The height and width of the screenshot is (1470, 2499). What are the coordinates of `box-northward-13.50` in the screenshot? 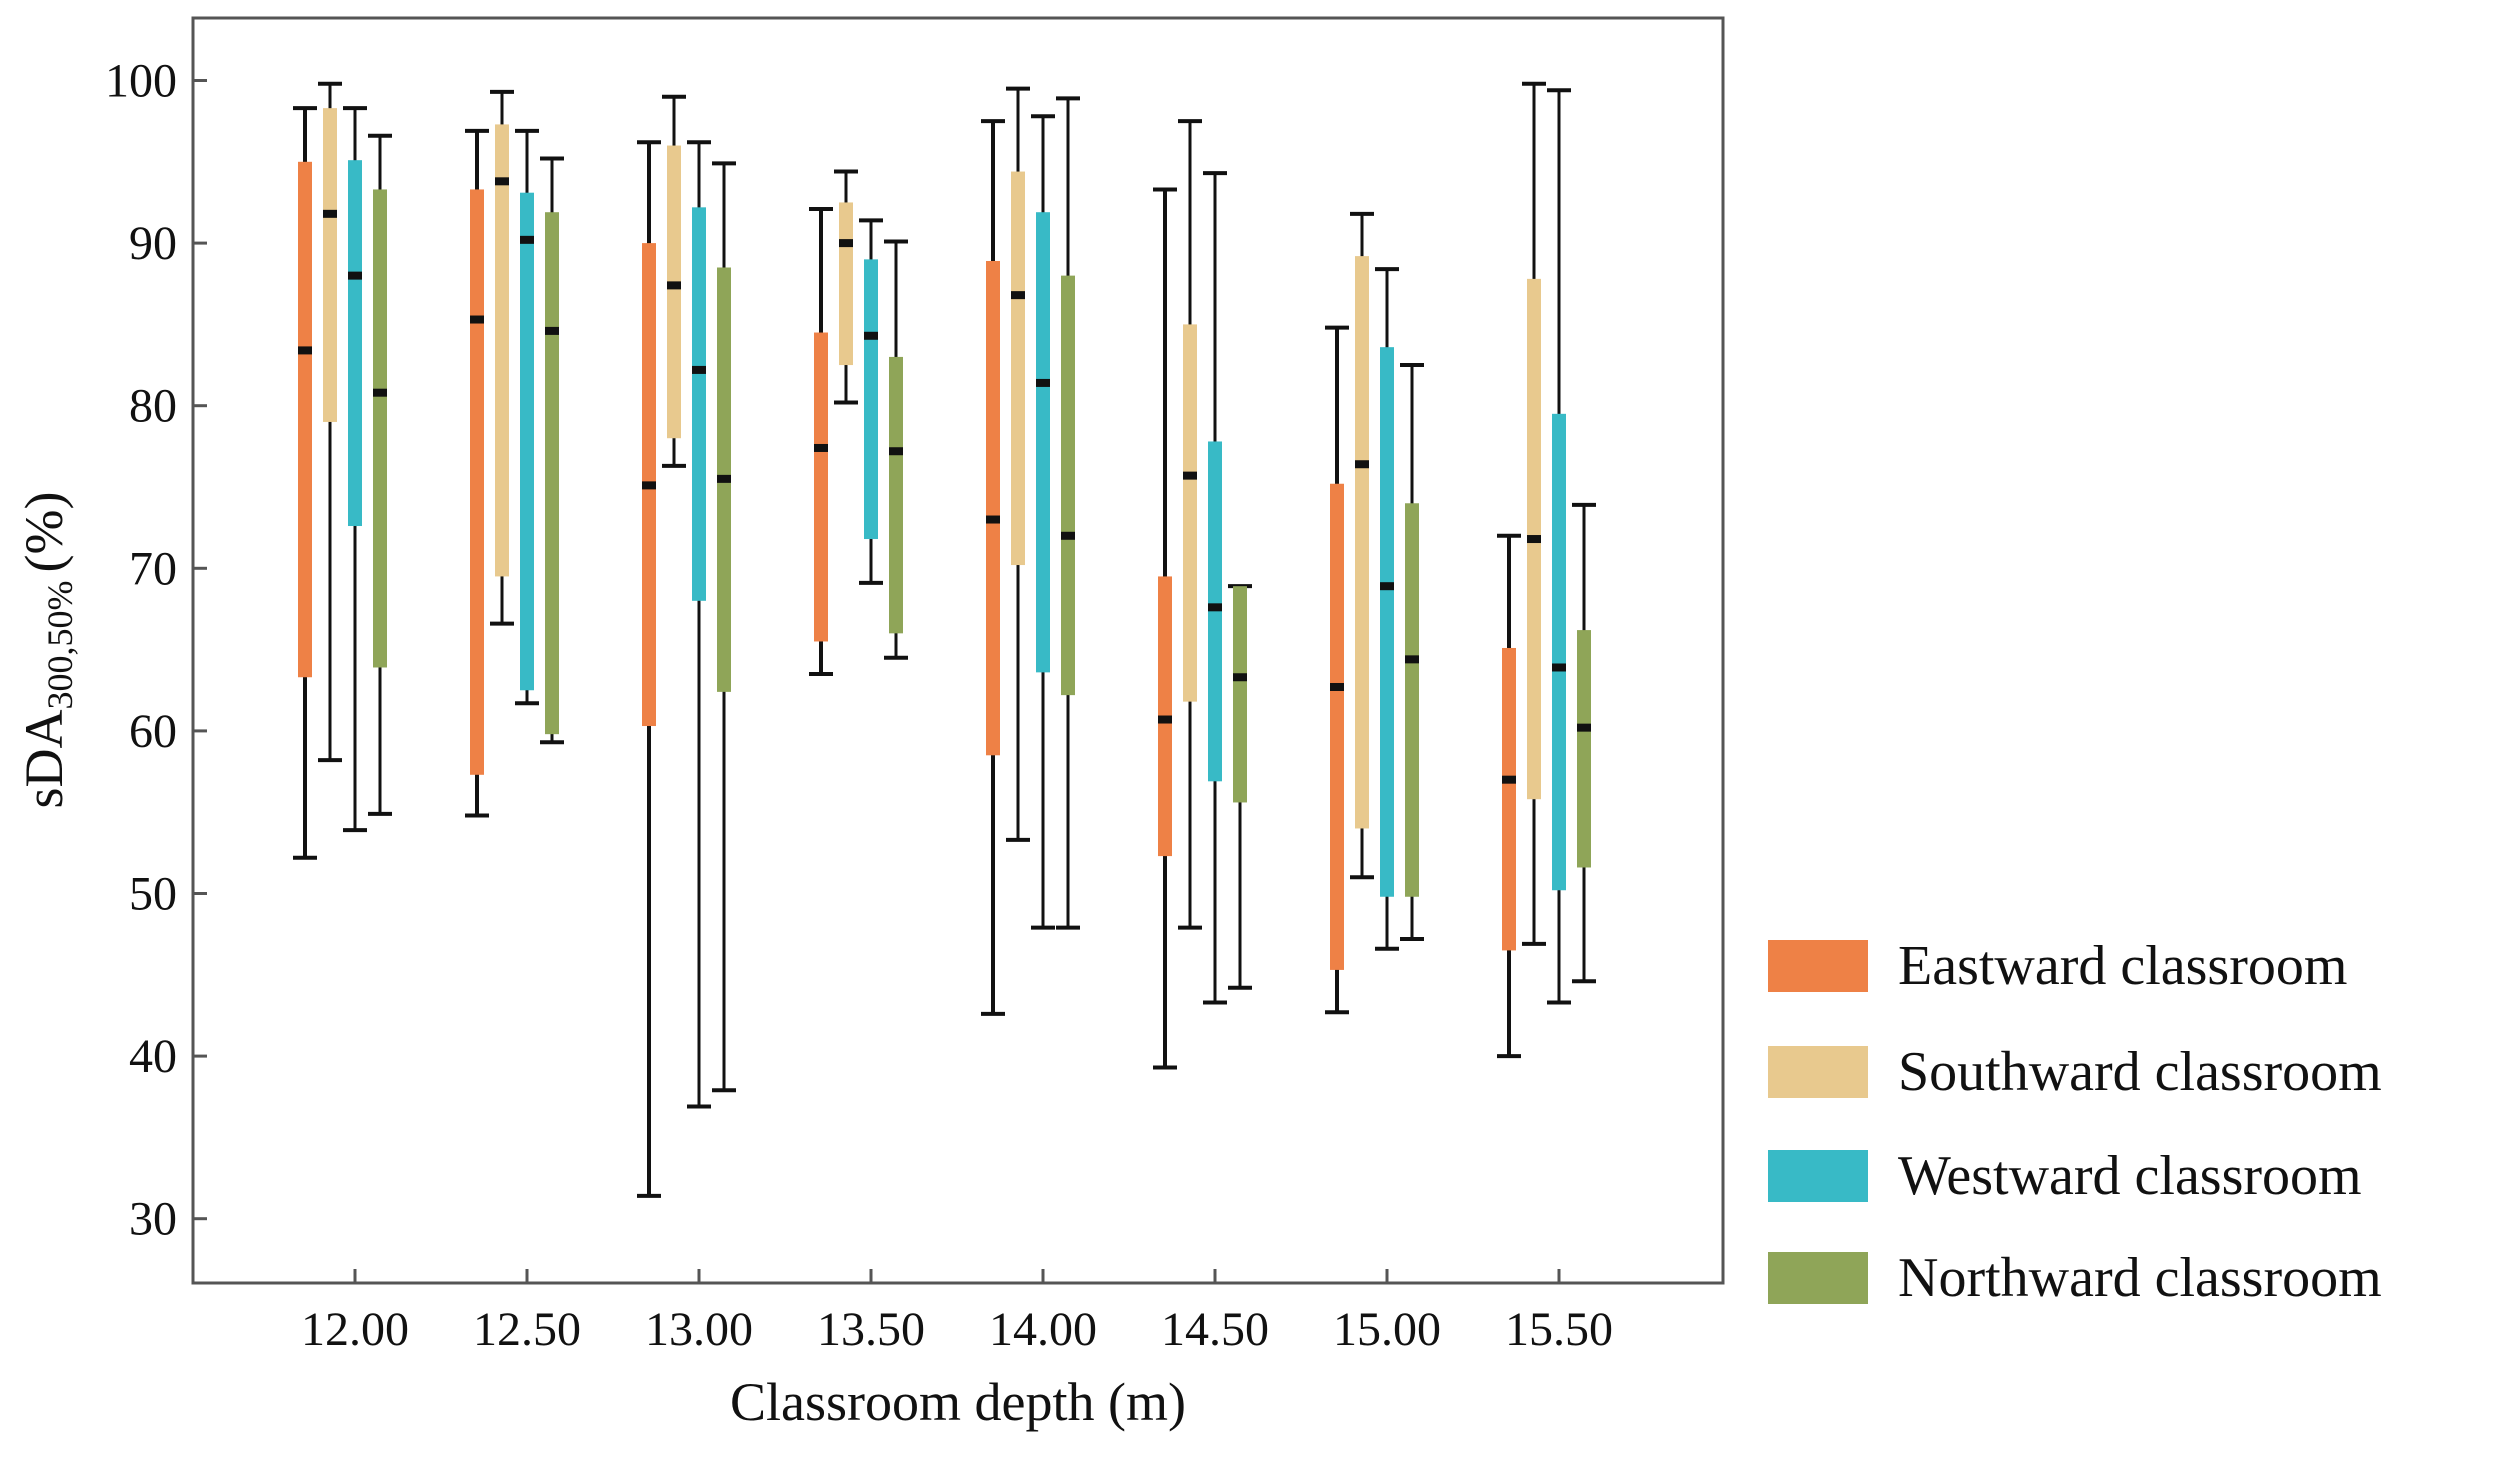 It's located at (896, 449).